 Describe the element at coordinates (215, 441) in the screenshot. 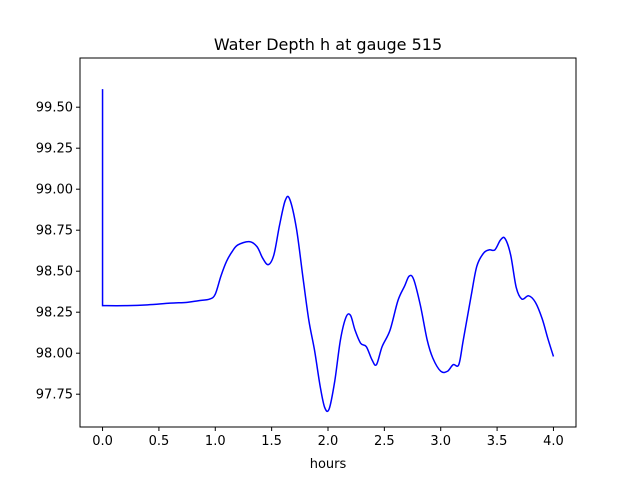

I see `x-tick-label: 1.0` at that location.